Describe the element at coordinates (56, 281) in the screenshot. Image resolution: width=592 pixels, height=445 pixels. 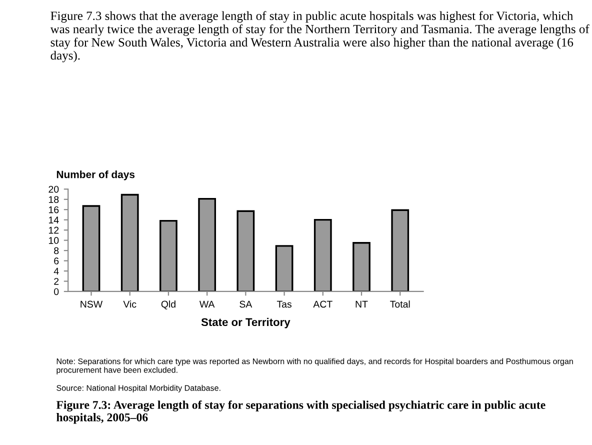
I see `y-tick-label: 2` at that location.